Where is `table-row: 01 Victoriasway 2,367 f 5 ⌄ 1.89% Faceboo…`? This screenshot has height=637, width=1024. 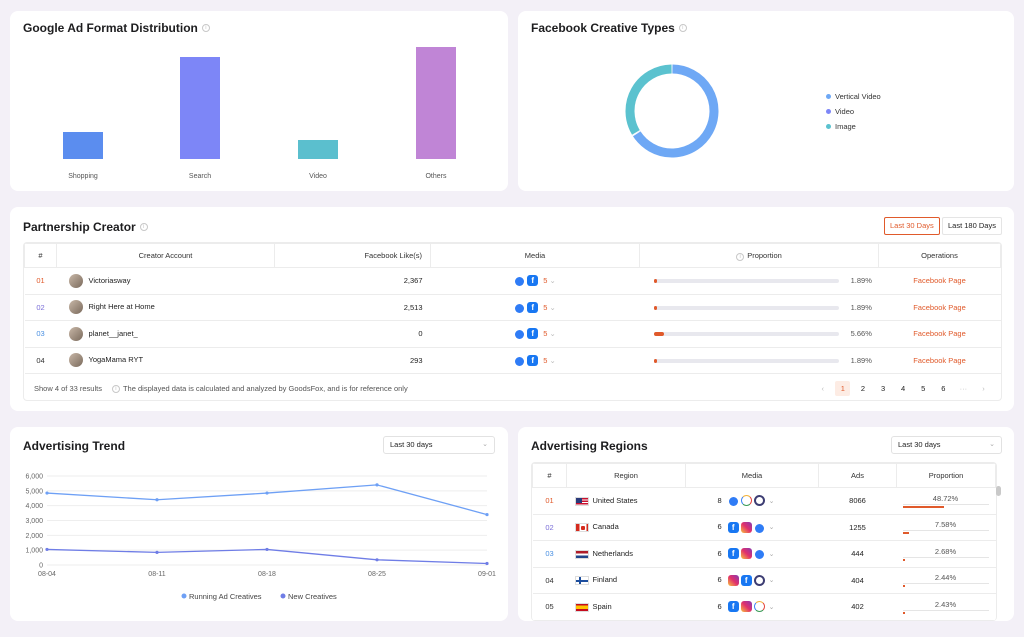
table-row: 01 Victoriasway 2,367 f 5 ⌄ 1.89% Faceboo… is located at coordinates (512, 281).